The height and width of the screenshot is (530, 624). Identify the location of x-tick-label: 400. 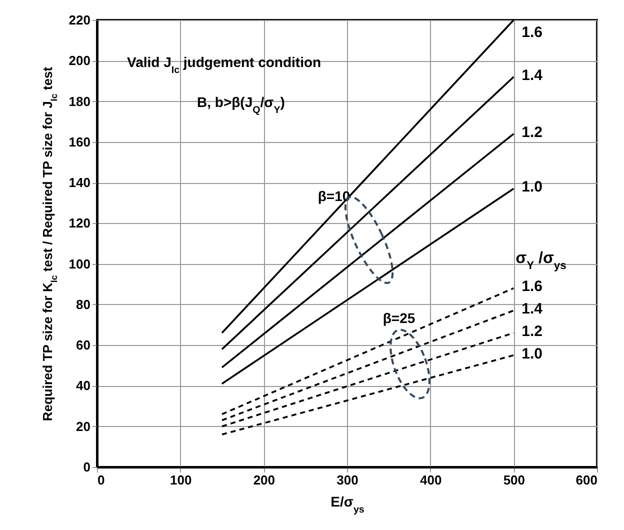
(431, 480).